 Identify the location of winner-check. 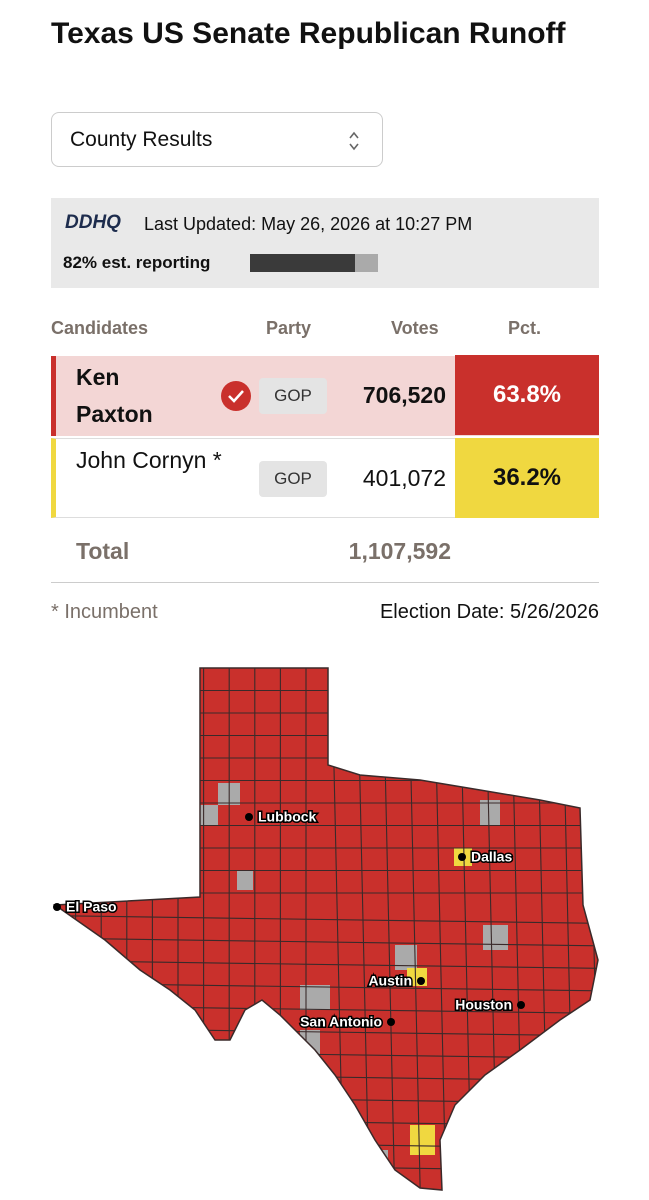
(236, 396).